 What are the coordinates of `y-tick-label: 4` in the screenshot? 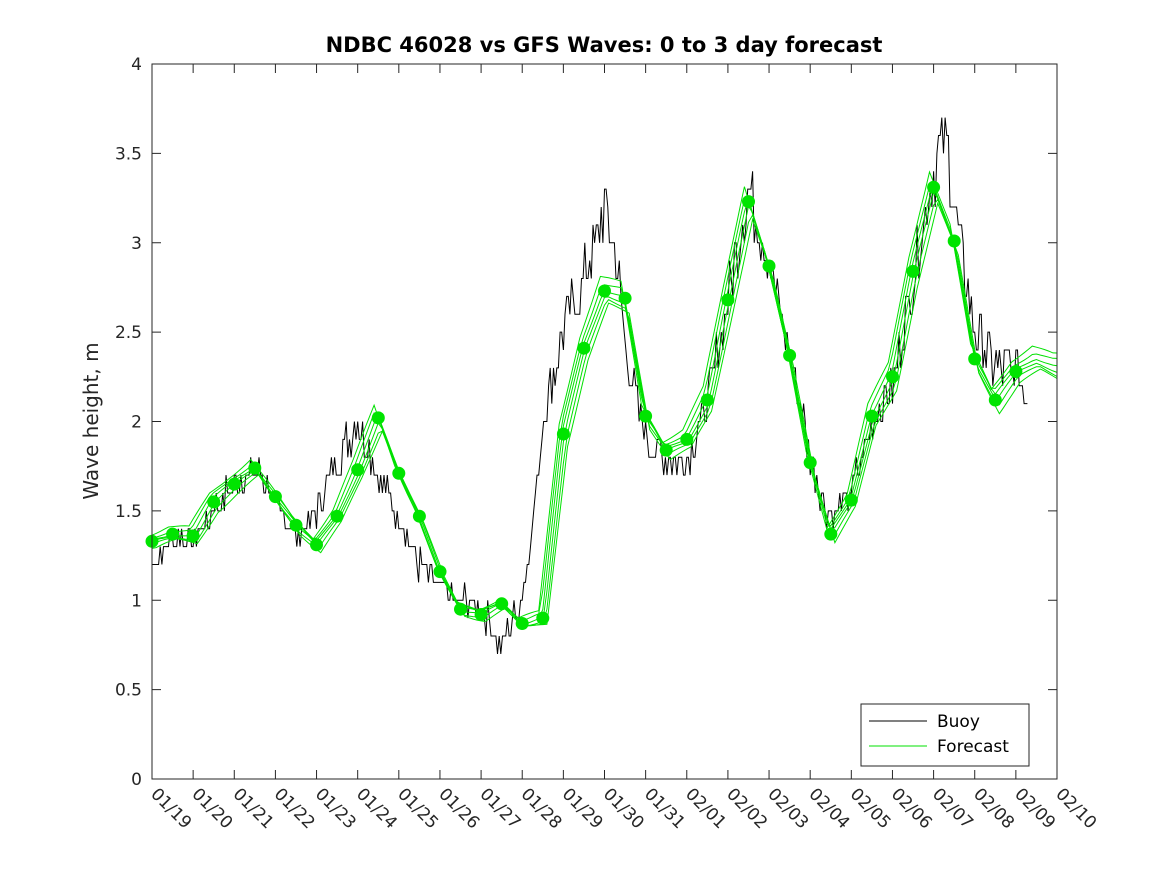 It's located at (136, 65).